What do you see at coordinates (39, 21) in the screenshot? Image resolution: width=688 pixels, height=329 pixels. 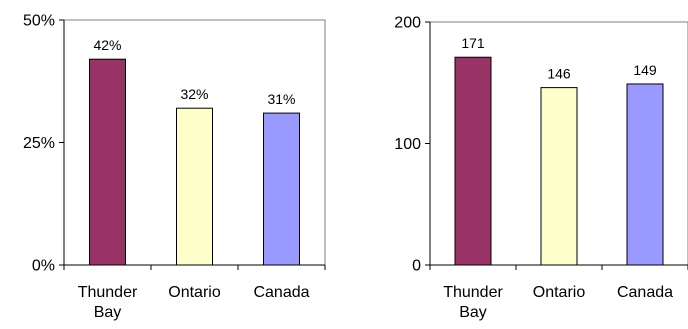 I see `y-tick-label: 50%` at bounding box center [39, 21].